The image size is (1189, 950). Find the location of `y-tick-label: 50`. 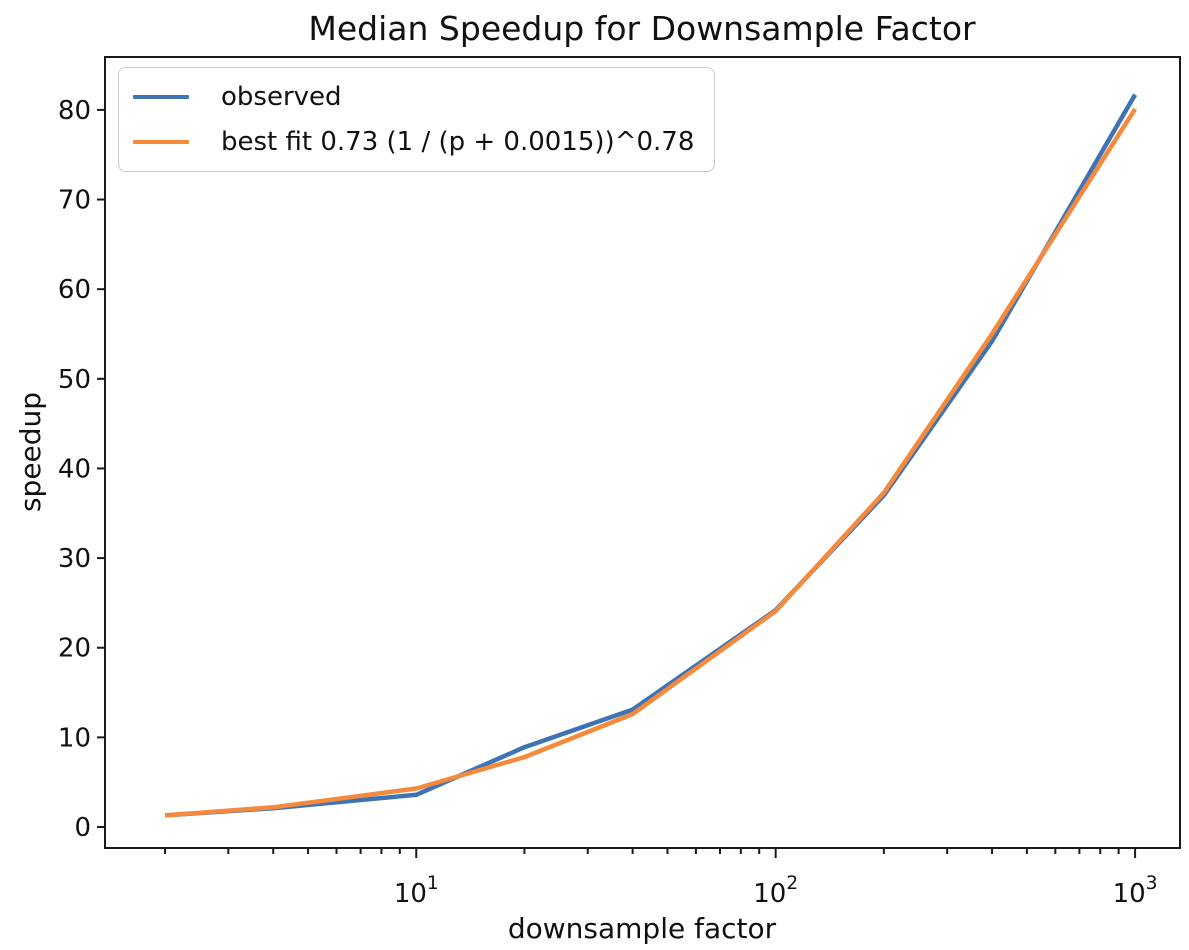

y-tick-label: 50 is located at coordinates (74, 380).